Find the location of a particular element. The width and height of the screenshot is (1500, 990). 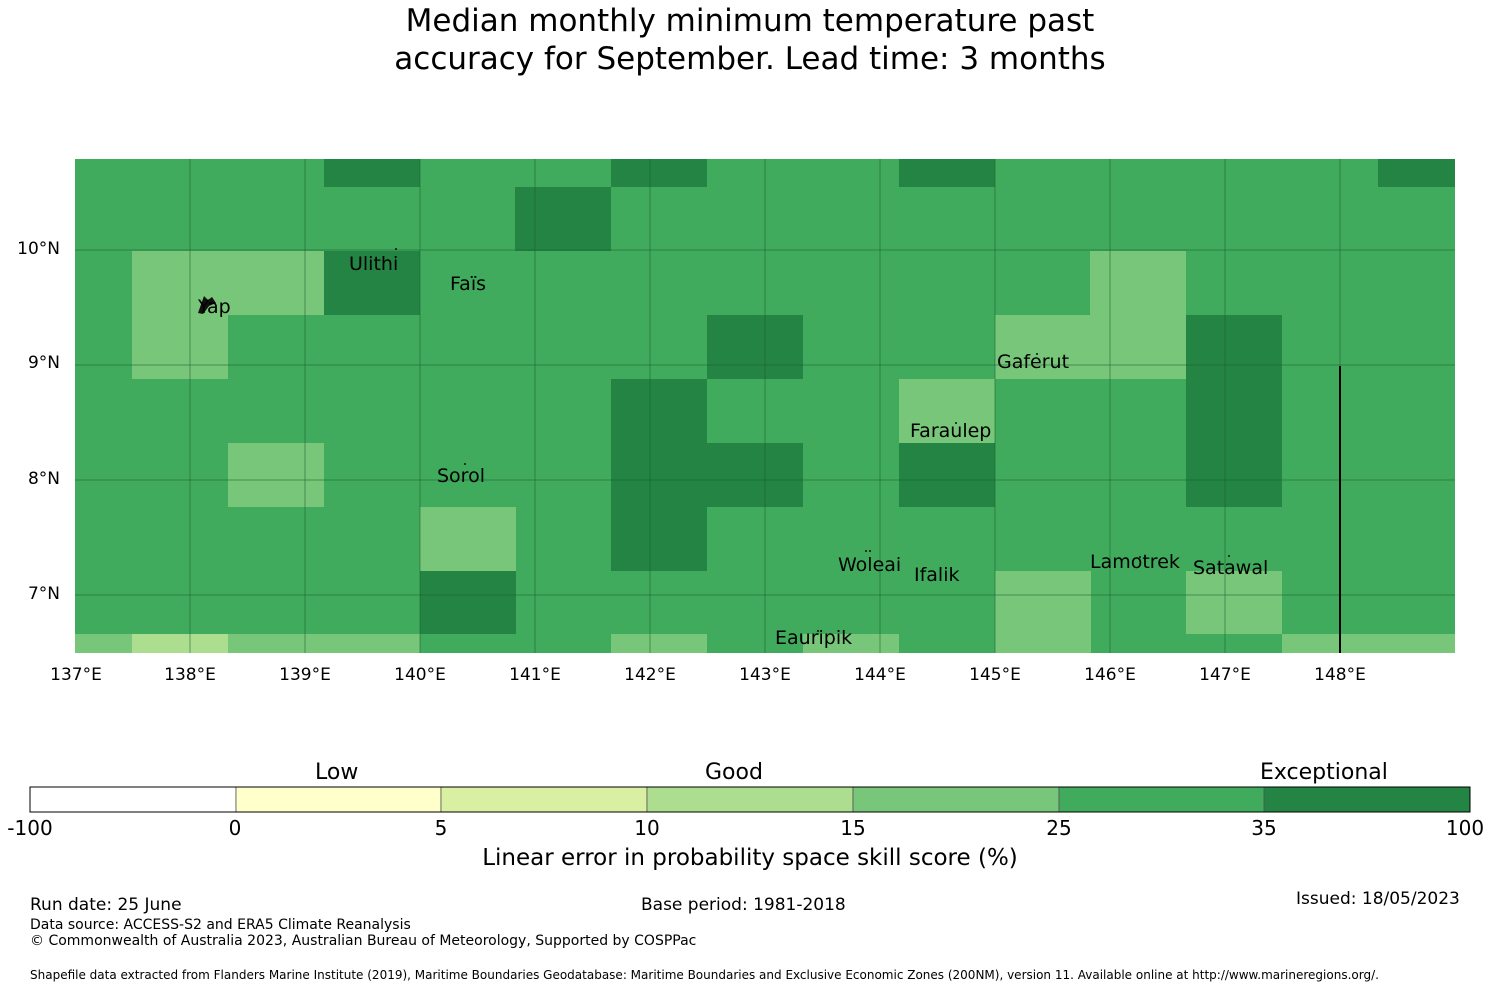

lon-label-137e: 137°E is located at coordinates (76, 675).